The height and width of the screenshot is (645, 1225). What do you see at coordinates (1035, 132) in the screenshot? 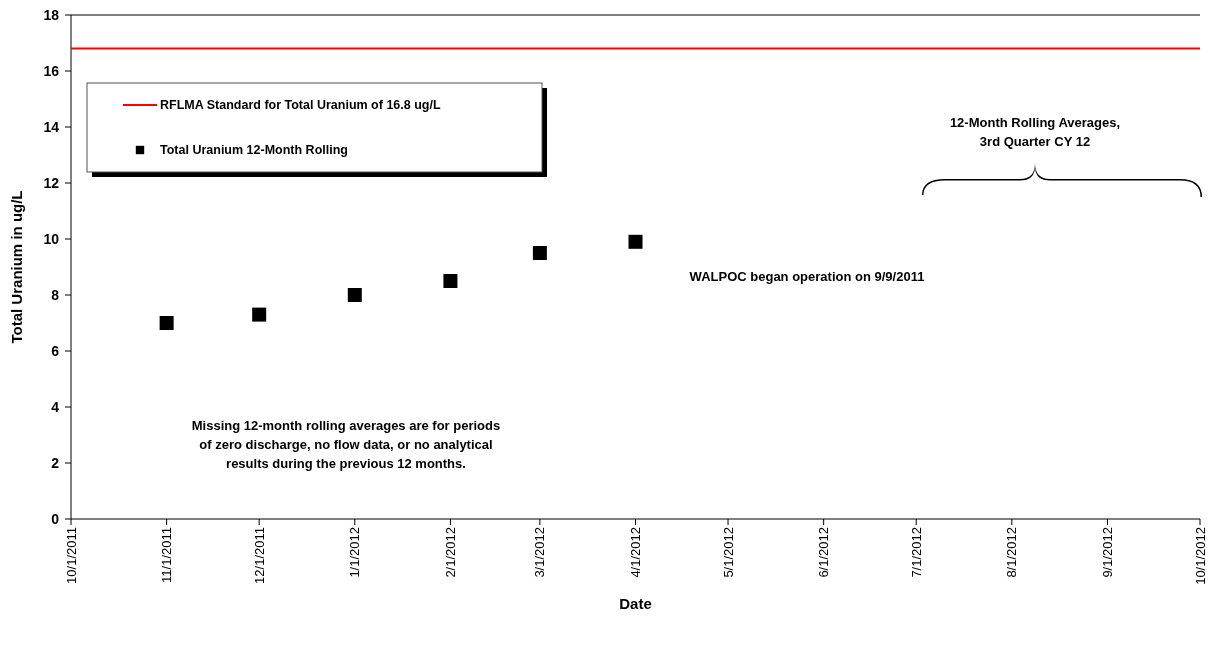
I see `annotation: 12-Month Rolling Averages, 3rd Quarter CY 12` at bounding box center [1035, 132].